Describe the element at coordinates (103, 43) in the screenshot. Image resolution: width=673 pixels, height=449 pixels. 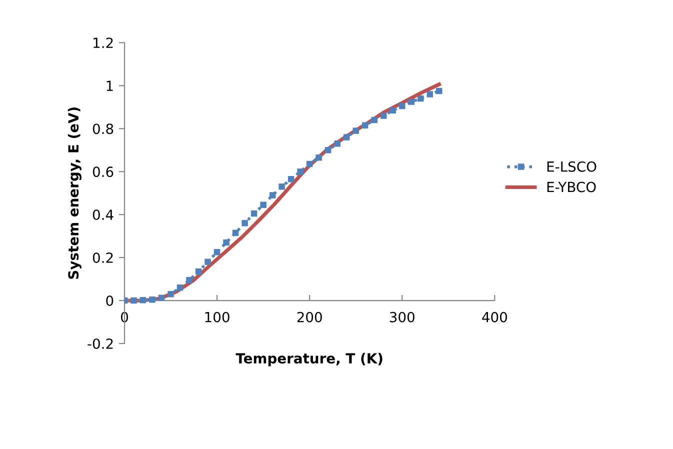
I see `y-tick-label: 1.2` at that location.